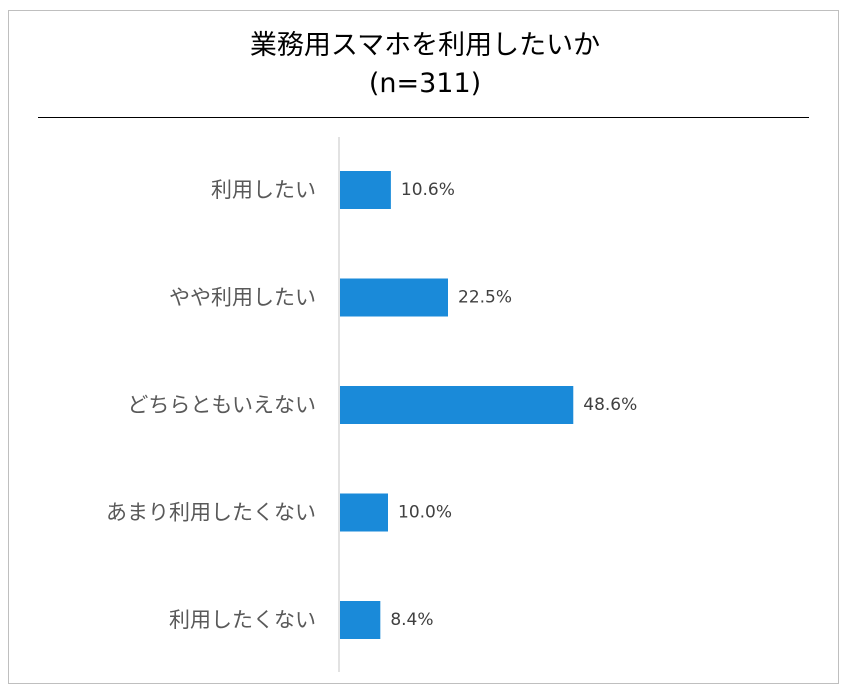 This screenshot has height=693, width=850. I want to click on category-label: あまり利用したくない, so click(211, 513).